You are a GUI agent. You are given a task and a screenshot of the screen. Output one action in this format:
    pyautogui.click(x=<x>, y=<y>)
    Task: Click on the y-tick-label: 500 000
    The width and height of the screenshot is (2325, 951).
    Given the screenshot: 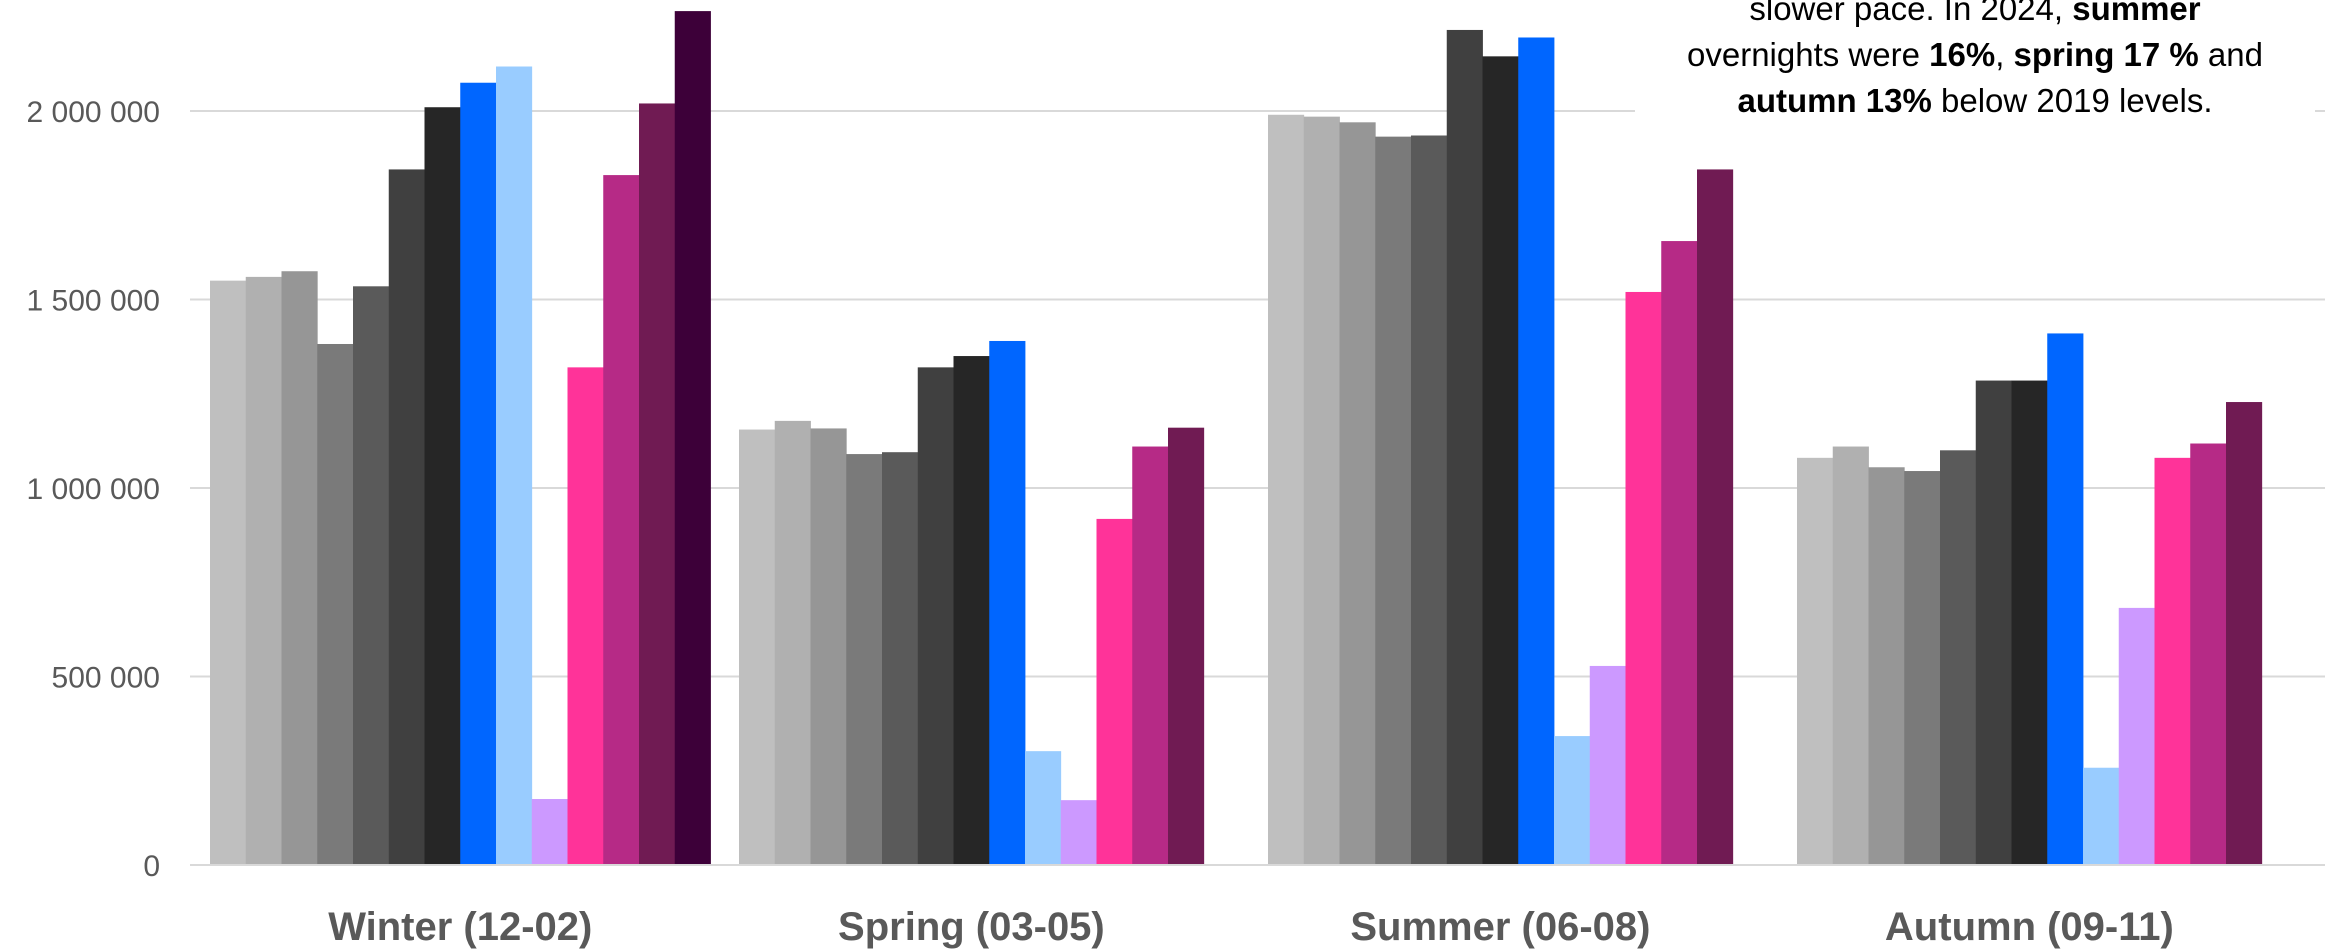 What is the action you would take?
    pyautogui.click(x=106, y=678)
    